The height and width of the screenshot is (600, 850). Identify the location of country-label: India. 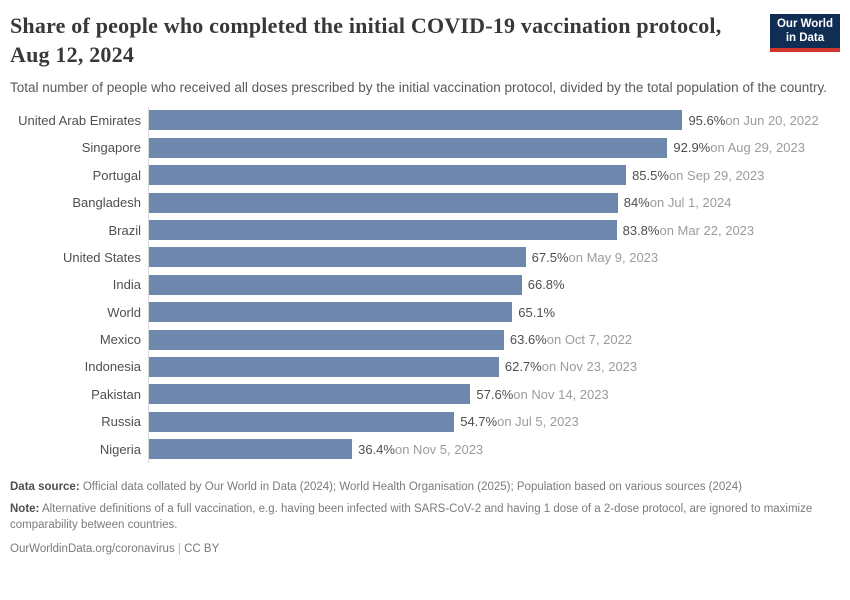
(126, 285).